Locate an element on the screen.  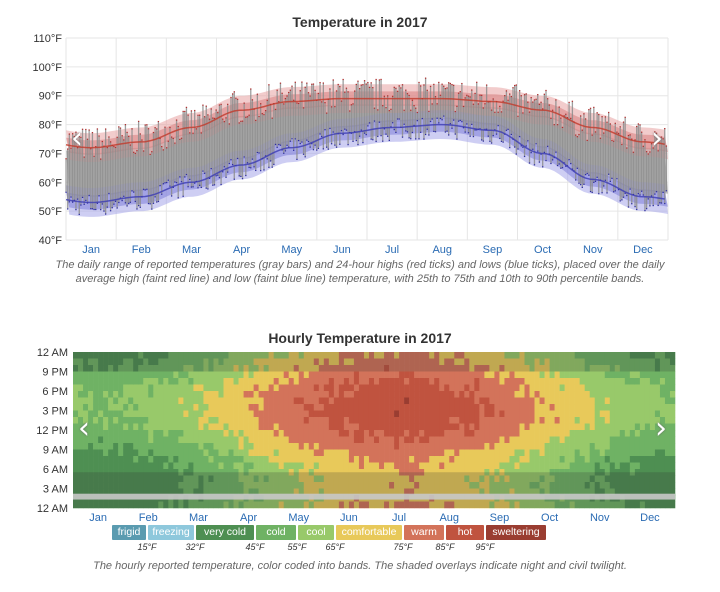
month-label-feb: Feb is located at coordinates (148, 518).